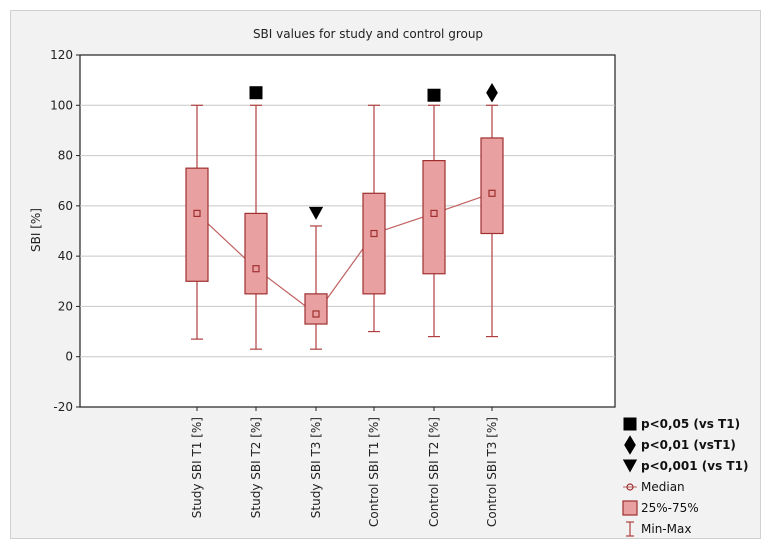 The width and height of the screenshot is (769, 547). What do you see at coordinates (630, 508) in the screenshot?
I see `legend-box-icon` at bounding box center [630, 508].